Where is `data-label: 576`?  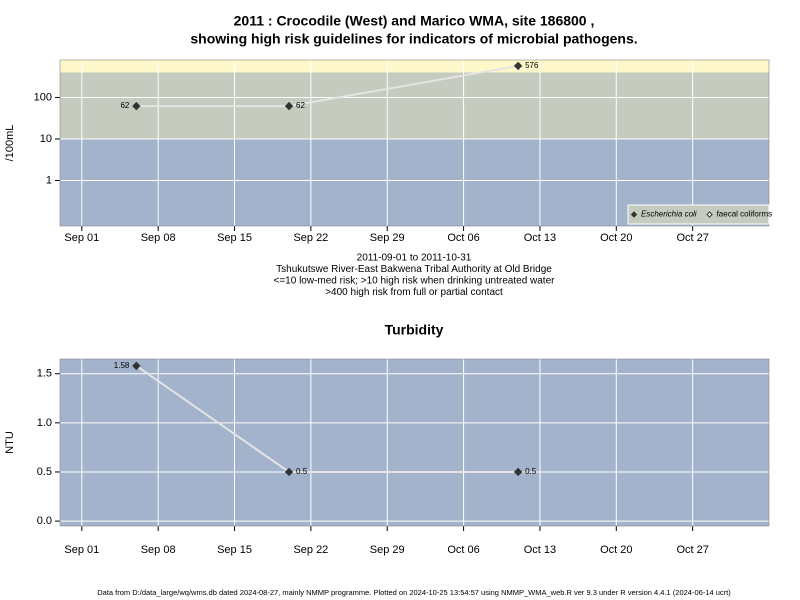 data-label: 576 is located at coordinates (532, 65).